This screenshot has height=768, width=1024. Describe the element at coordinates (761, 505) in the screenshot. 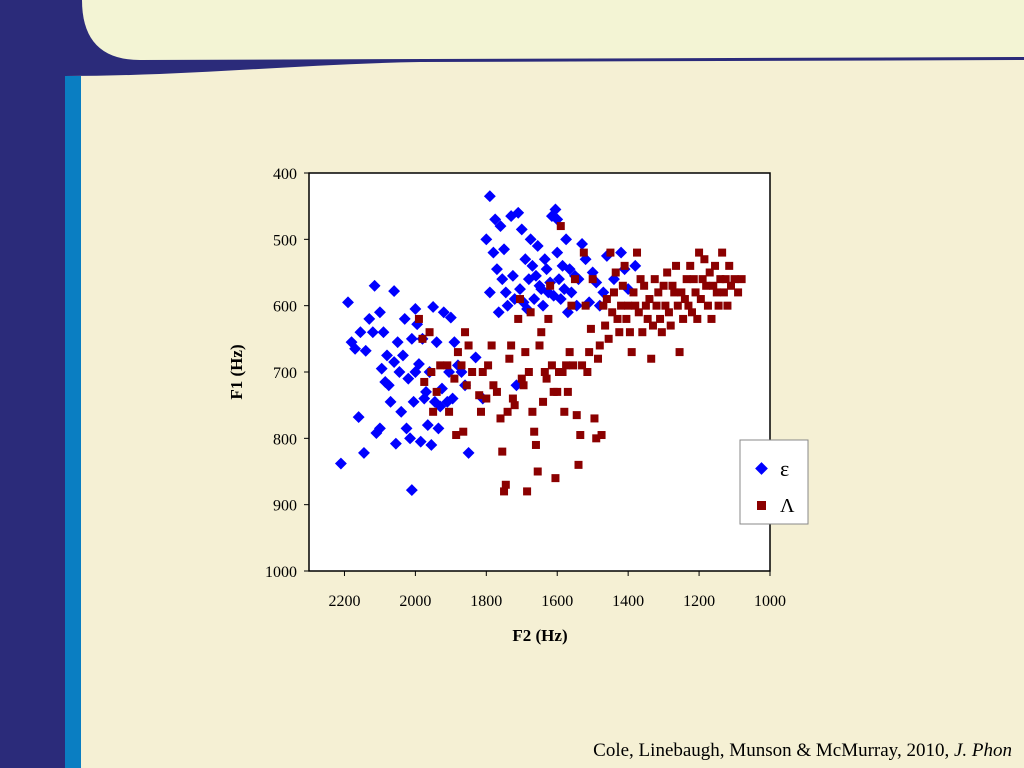

I see `legend-marker-lambda` at that location.